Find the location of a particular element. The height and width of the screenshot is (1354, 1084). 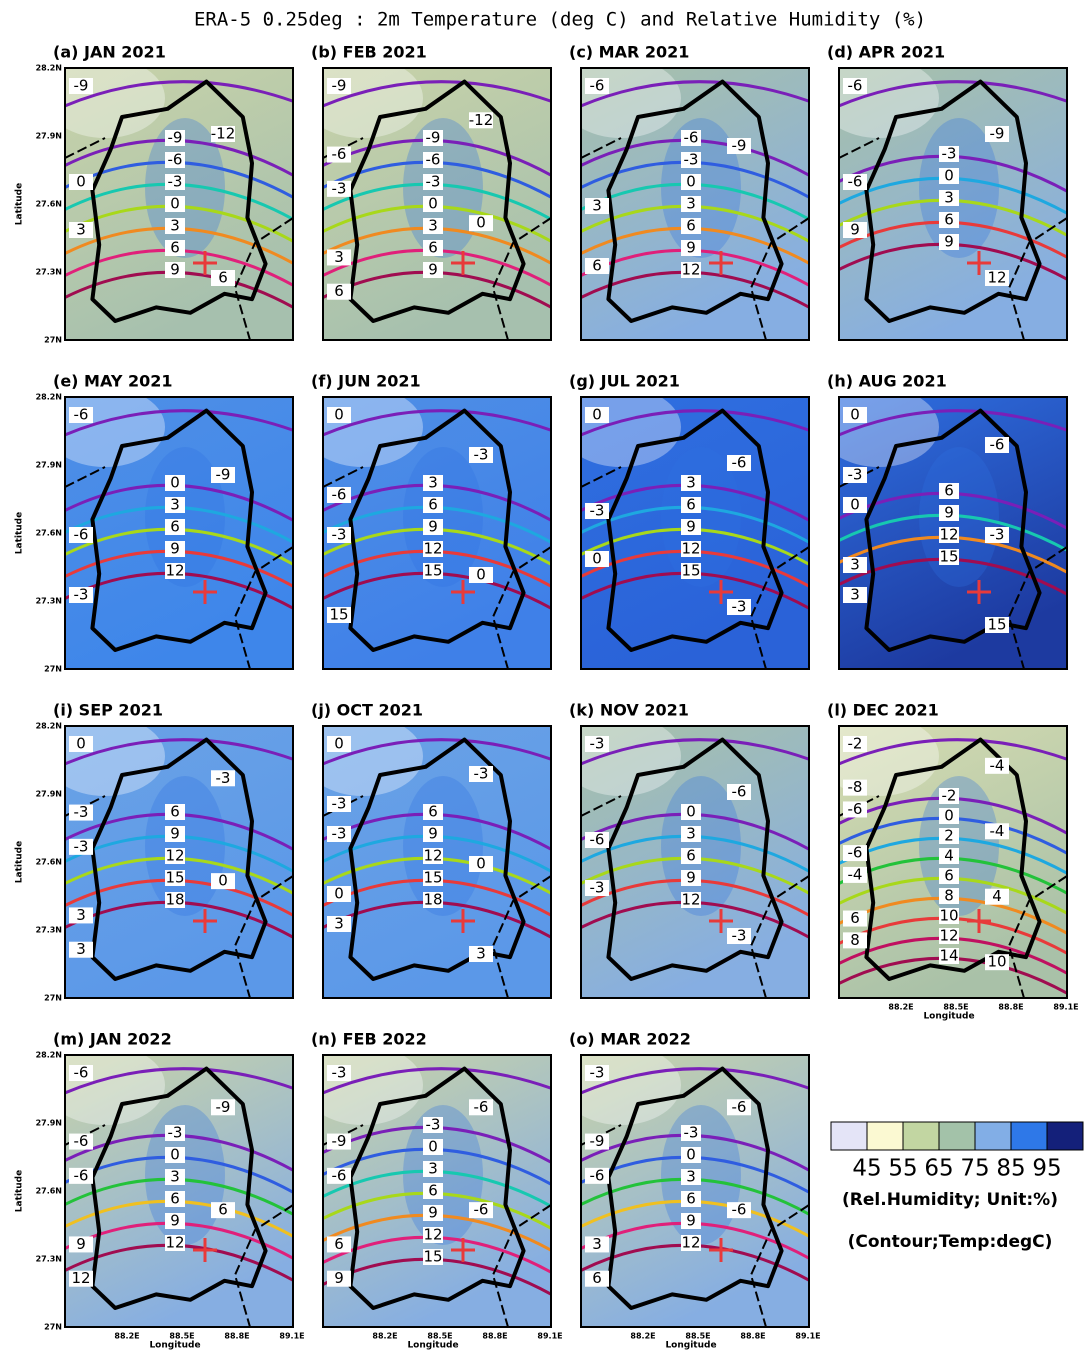

contour-label: -12 is located at coordinates (223, 134).